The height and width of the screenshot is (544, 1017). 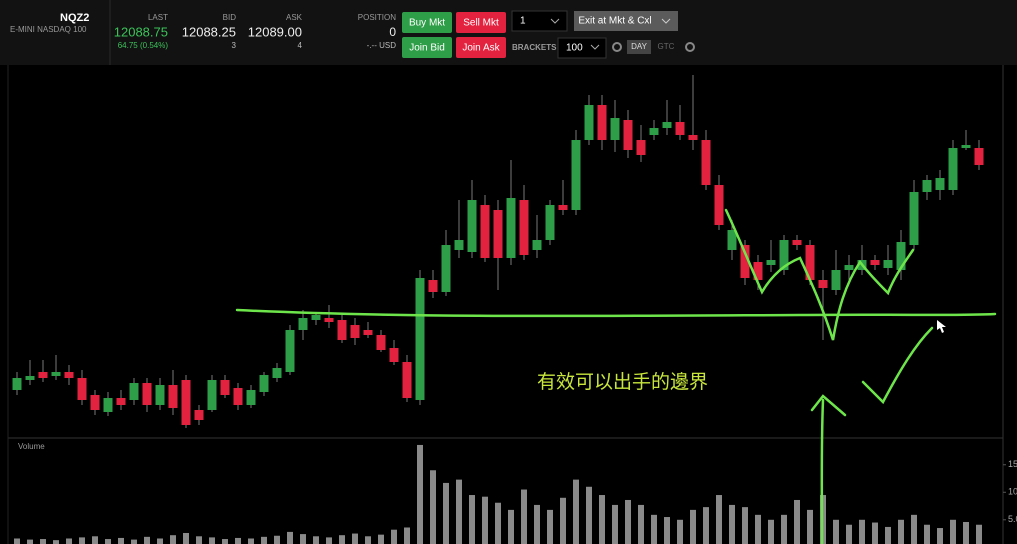 I want to click on symbol: NQZ2, so click(x=74, y=18).